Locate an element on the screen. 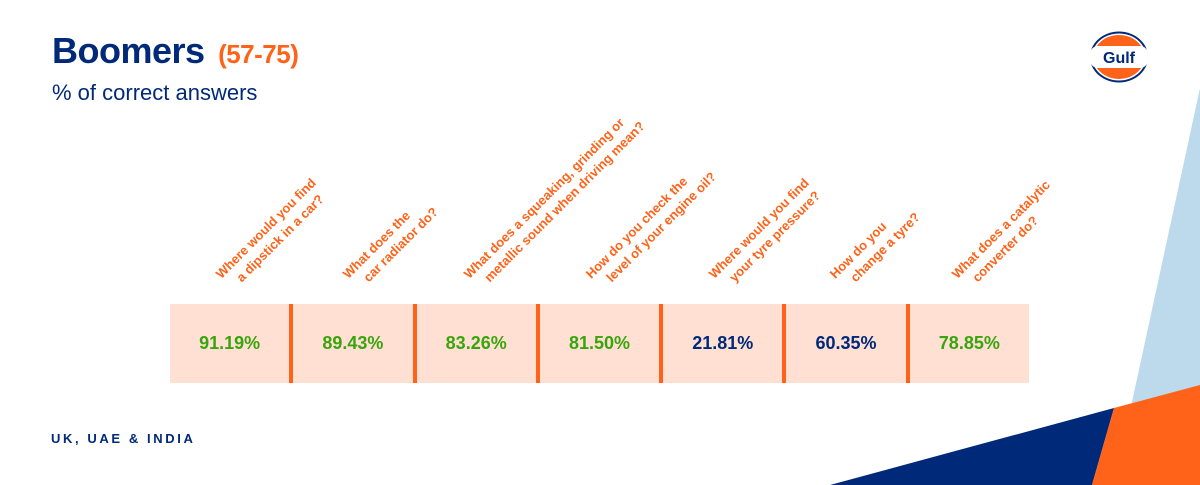 Image resolution: width=1200 pixels, height=485 pixels. result-cell: 83.26% is located at coordinates (474, 343).